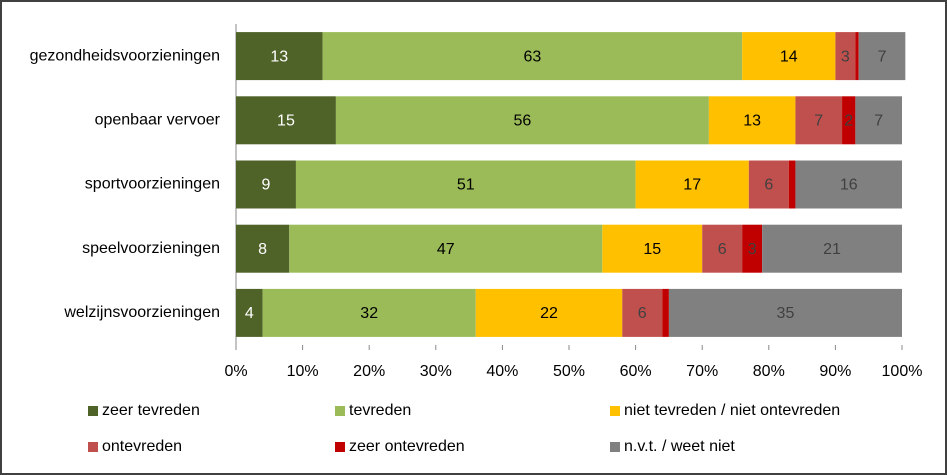  I want to click on x-tick-label: 50%, so click(569, 371).